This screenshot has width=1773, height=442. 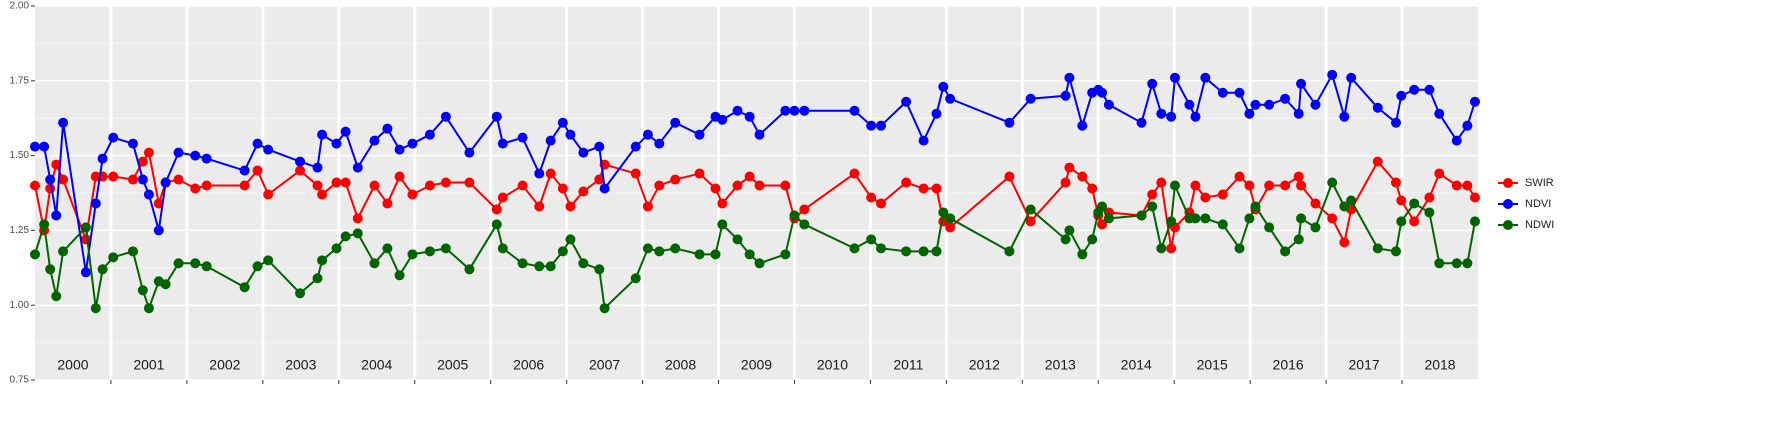 I want to click on y-tick-label: 1.25, so click(x=20, y=230).